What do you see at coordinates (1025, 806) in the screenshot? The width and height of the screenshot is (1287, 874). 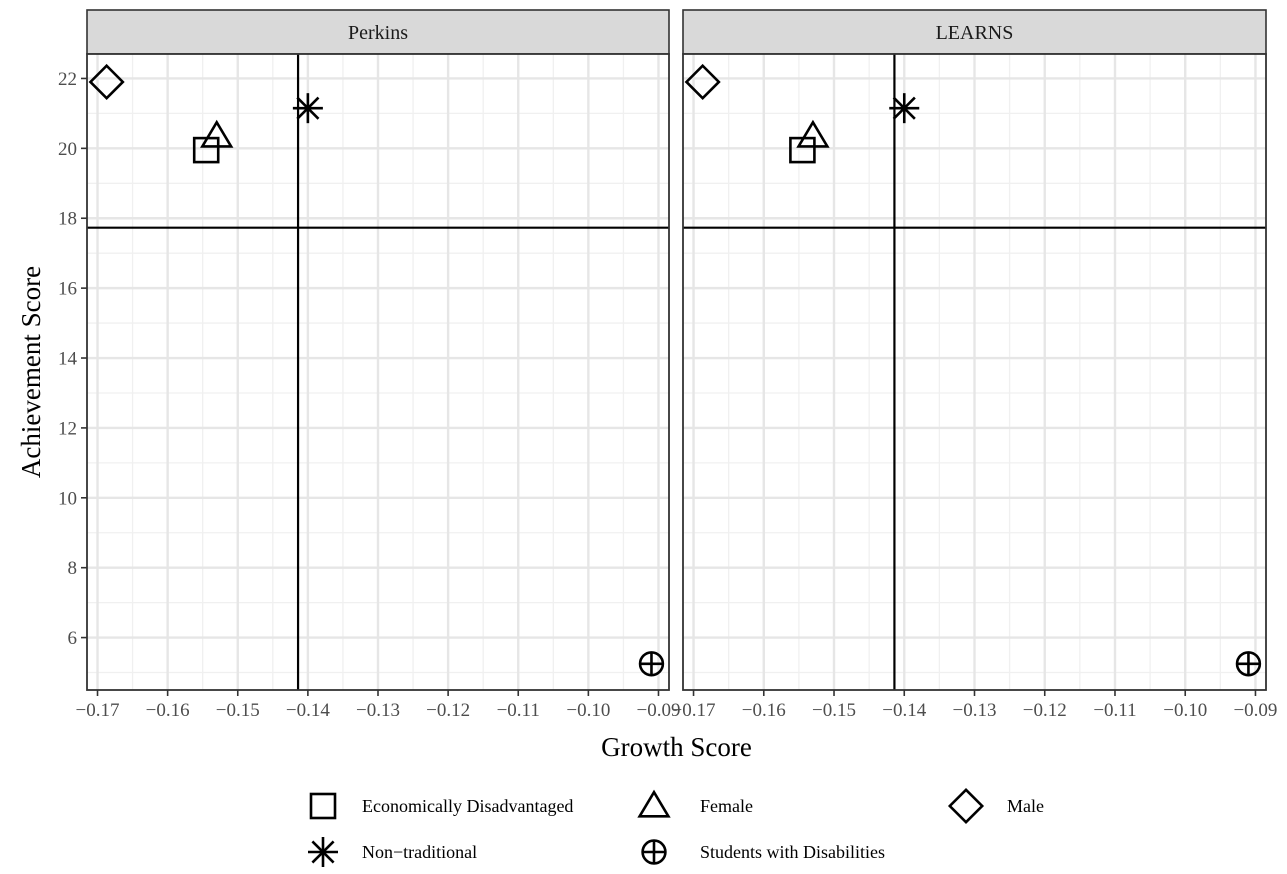 I see `legend-label: Male` at bounding box center [1025, 806].